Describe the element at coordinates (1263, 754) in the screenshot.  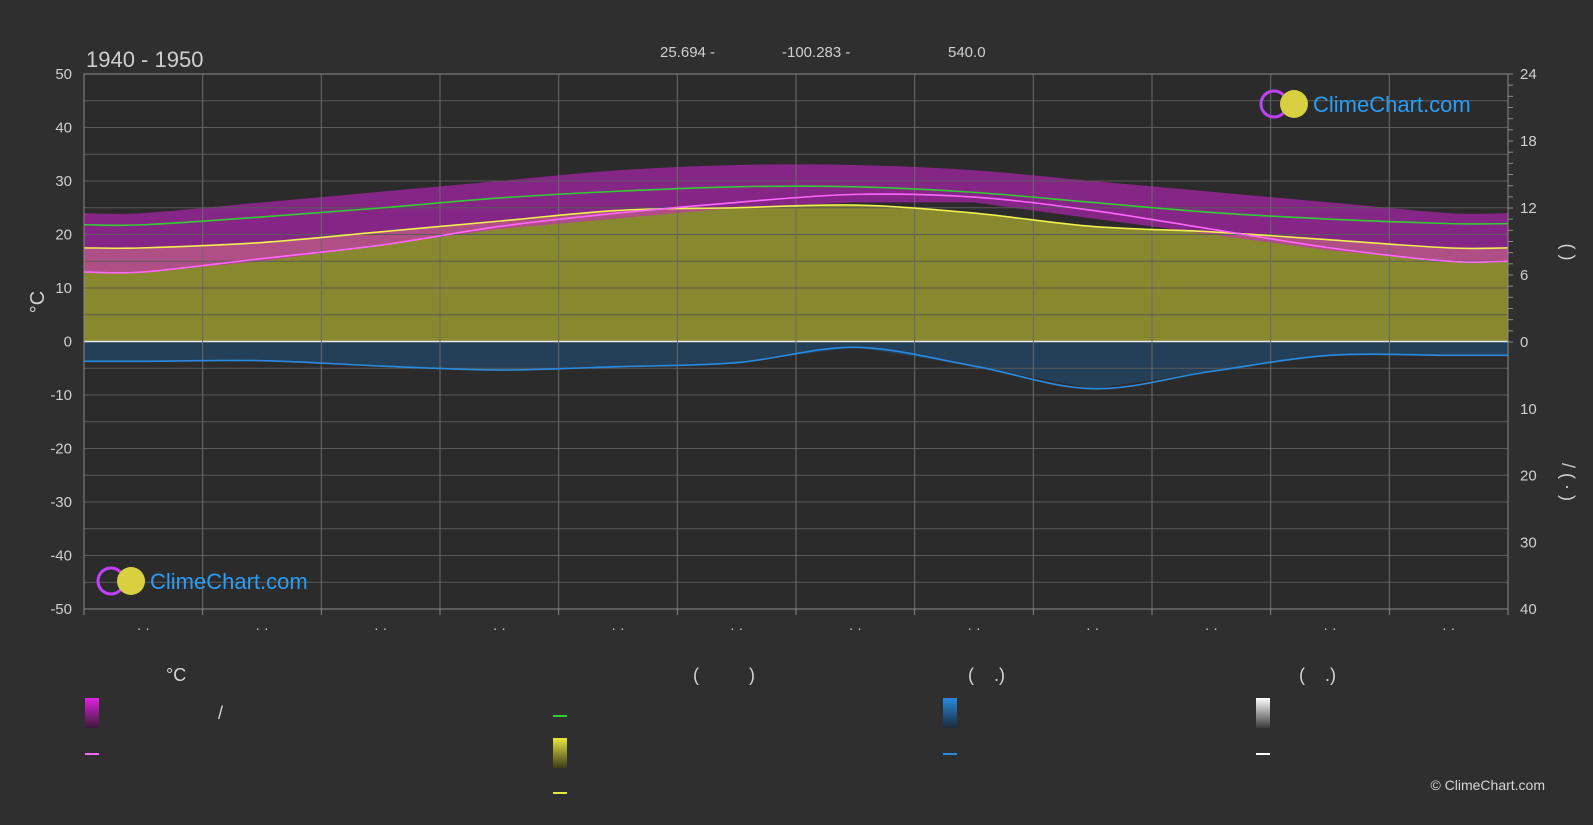
I see `legend-swatch-snow-line` at that location.